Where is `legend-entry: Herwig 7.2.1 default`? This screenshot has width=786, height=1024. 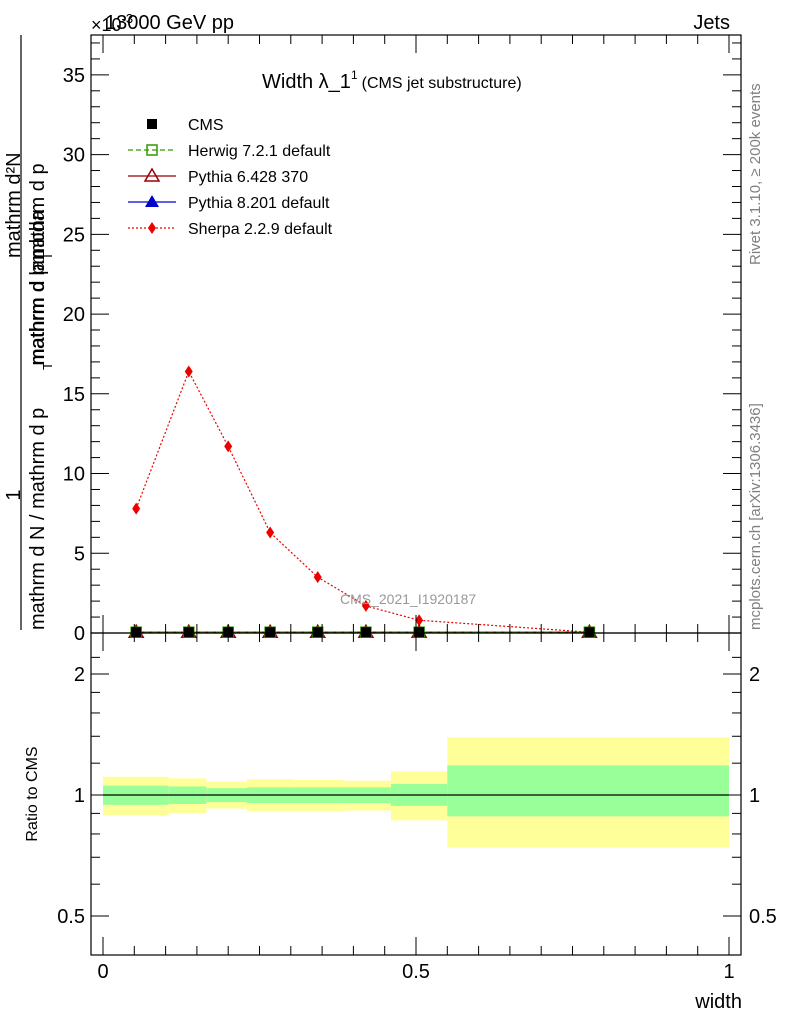
legend-entry: Herwig 7.2.1 default is located at coordinates (229, 151).